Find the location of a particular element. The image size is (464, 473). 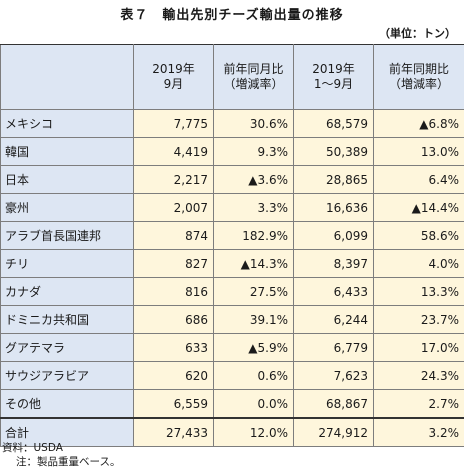

country-cell: 韓国 is located at coordinates (67, 151).